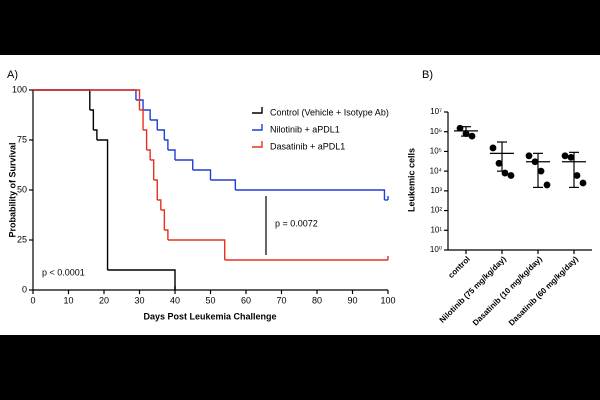 This screenshot has height=400, width=600. Describe the element at coordinates (317, 300) in the screenshot. I see `x-tick-label: 80` at that location.